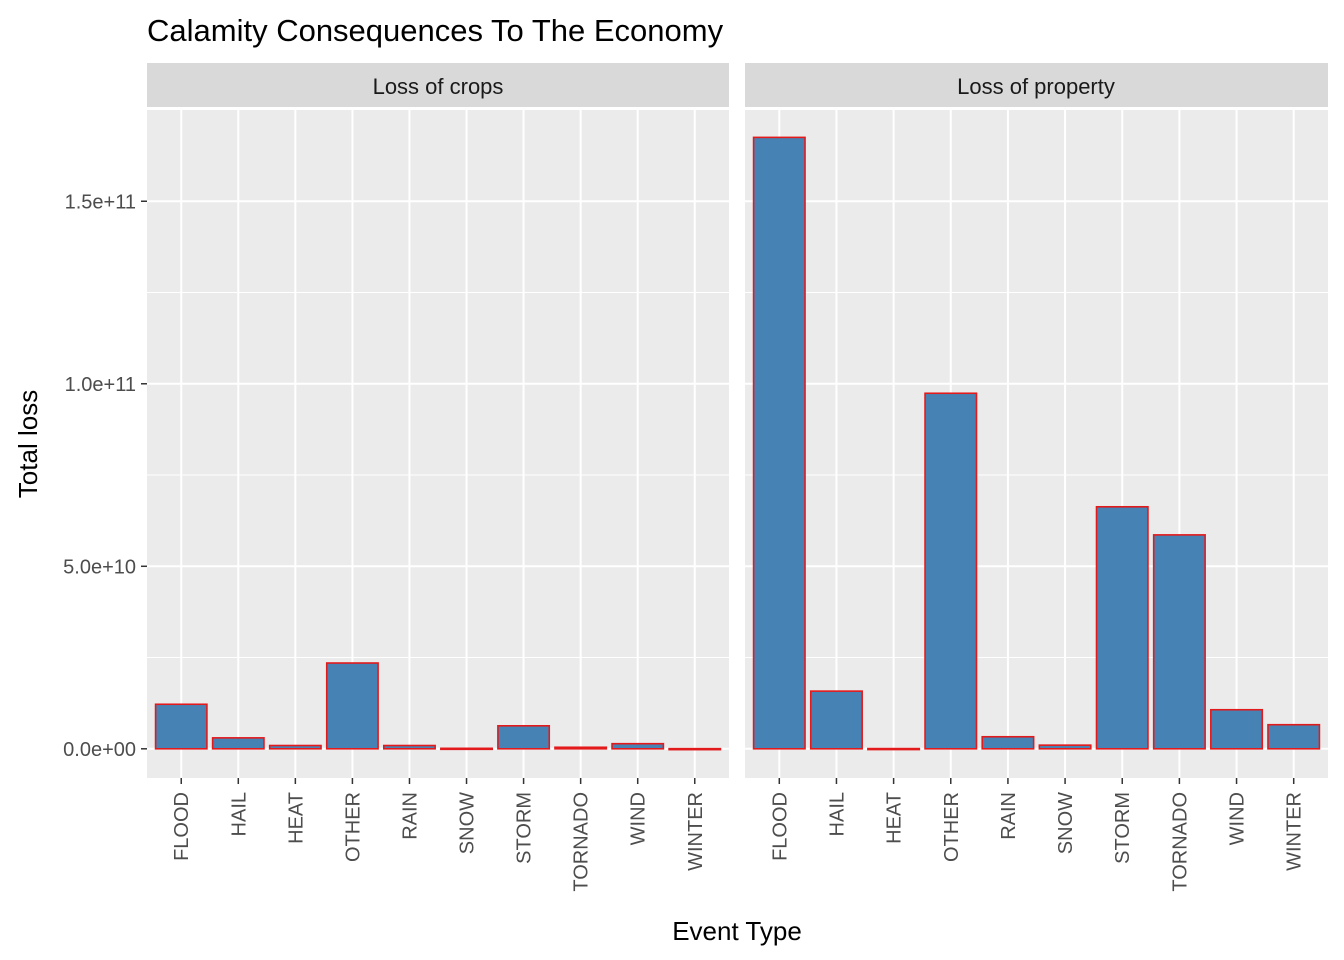 Image resolution: width=1344 pixels, height=960 pixels. Describe the element at coordinates (100, 202) in the screenshot. I see `y-tick-label: 1.5e+11` at that location.